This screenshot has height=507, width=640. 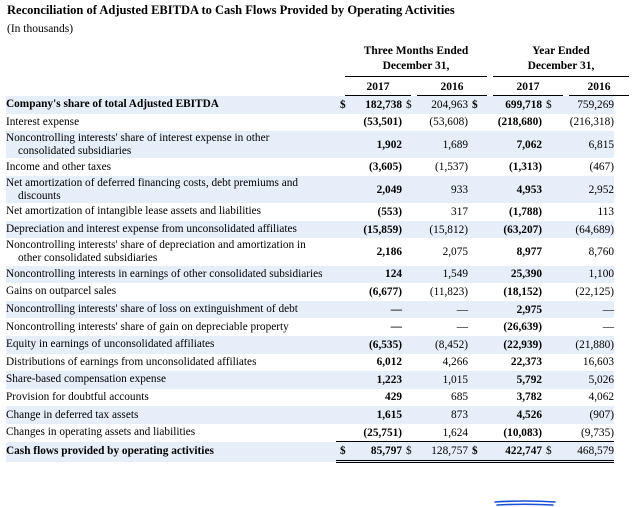 I want to click on value-cell: $759,269, so click(x=578, y=105).